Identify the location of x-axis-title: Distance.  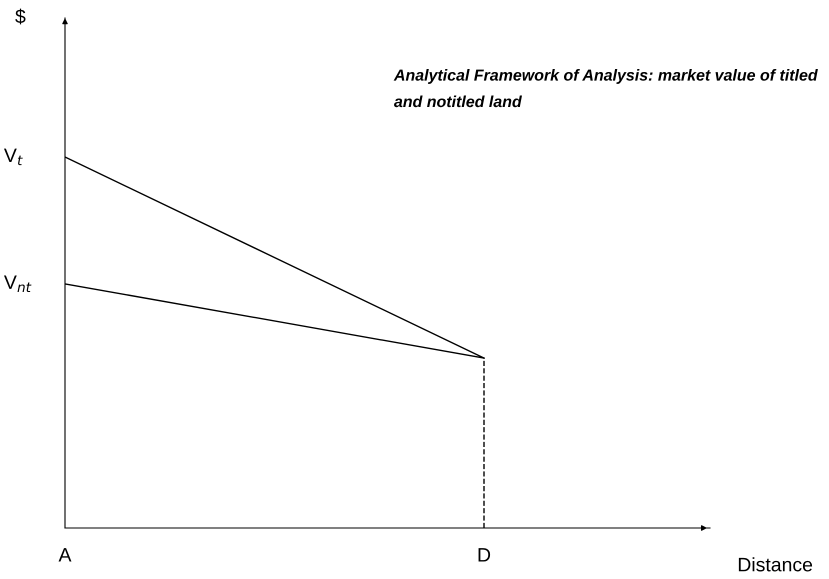
(775, 564).